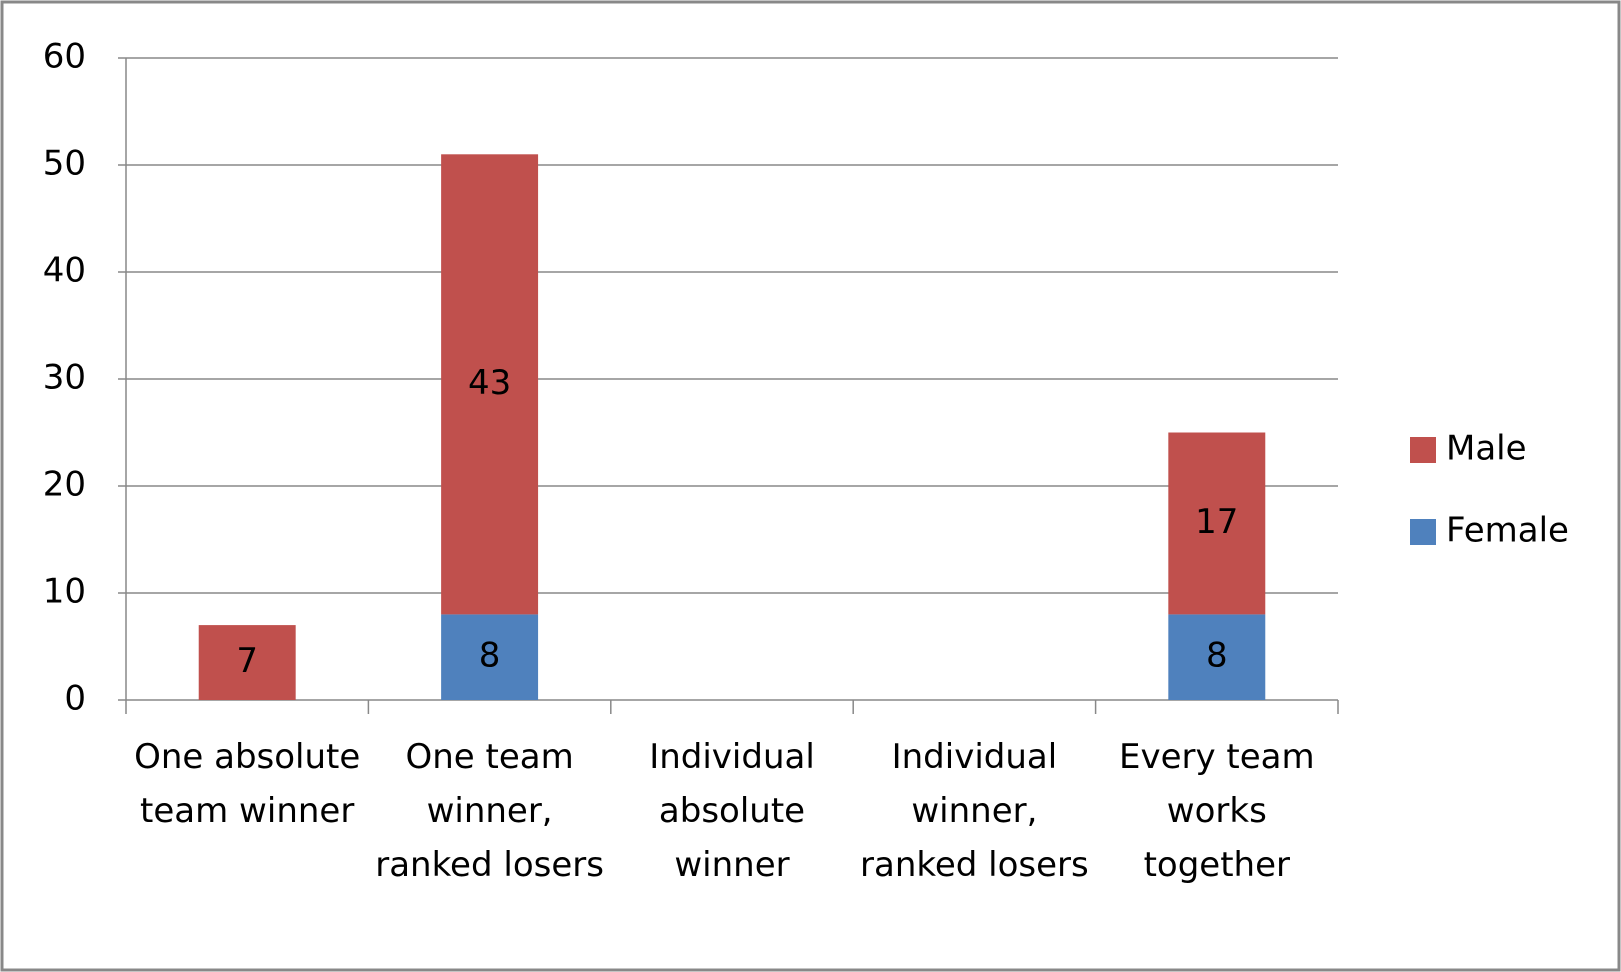  Describe the element at coordinates (974, 811) in the screenshot. I see `x-tick-label: Individual winner, ranked losers` at that location.